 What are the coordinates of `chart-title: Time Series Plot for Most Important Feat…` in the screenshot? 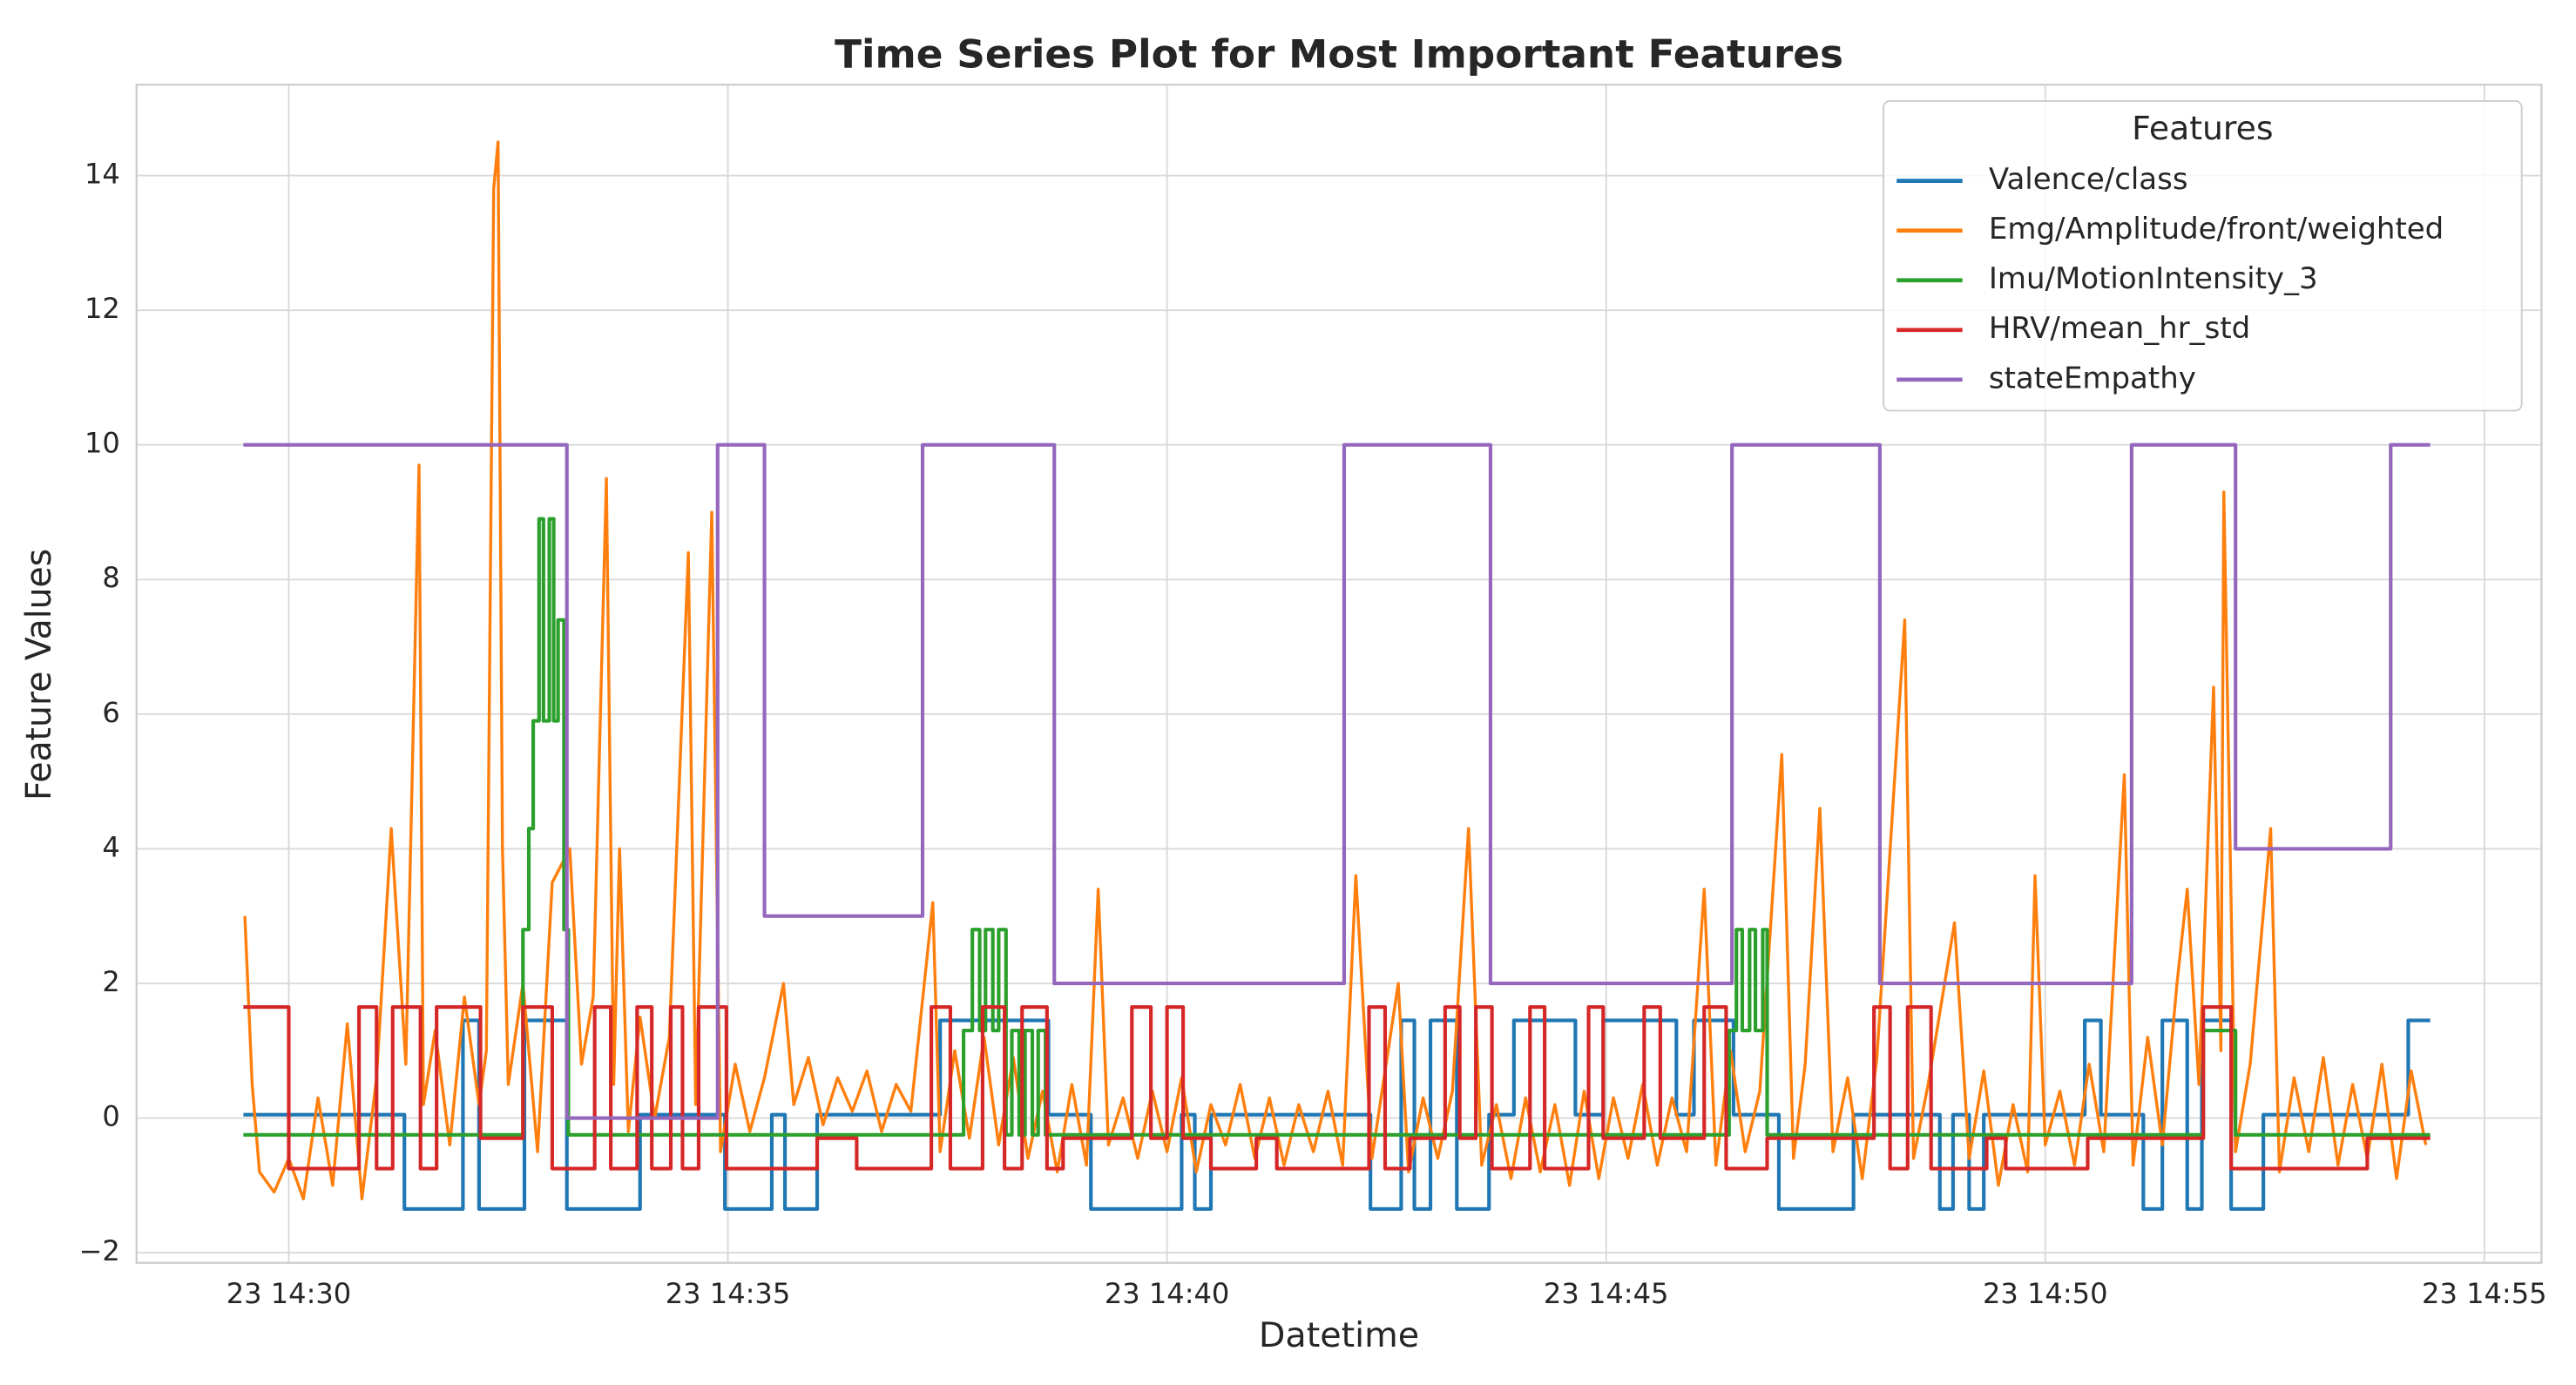 It's located at (1339, 55).